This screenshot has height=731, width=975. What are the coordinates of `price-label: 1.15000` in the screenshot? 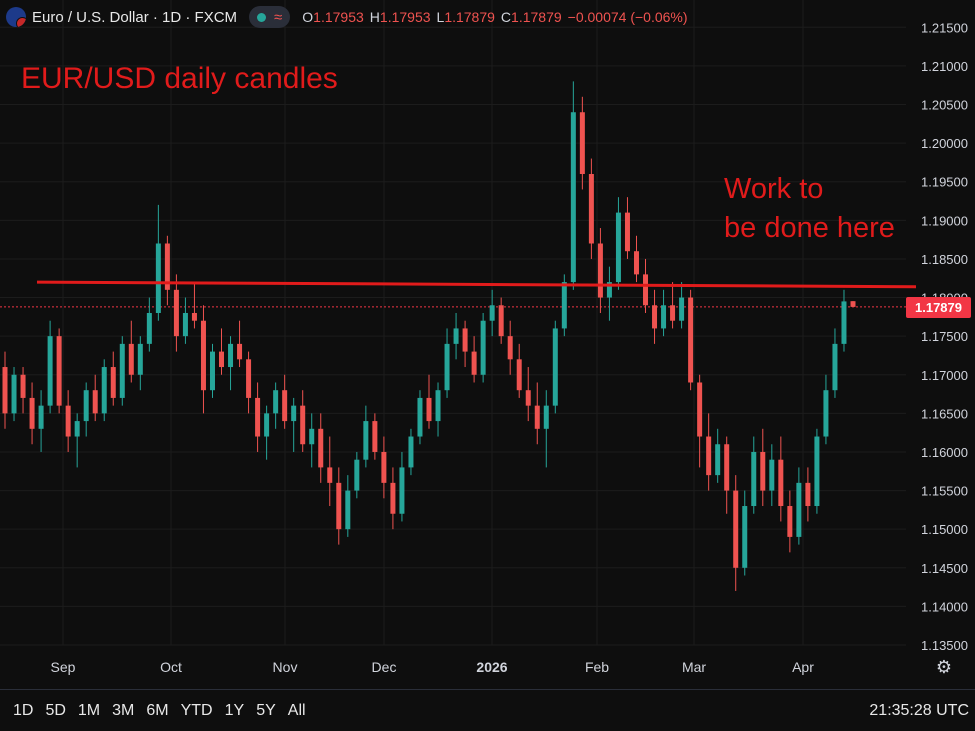 It's located at (944, 529).